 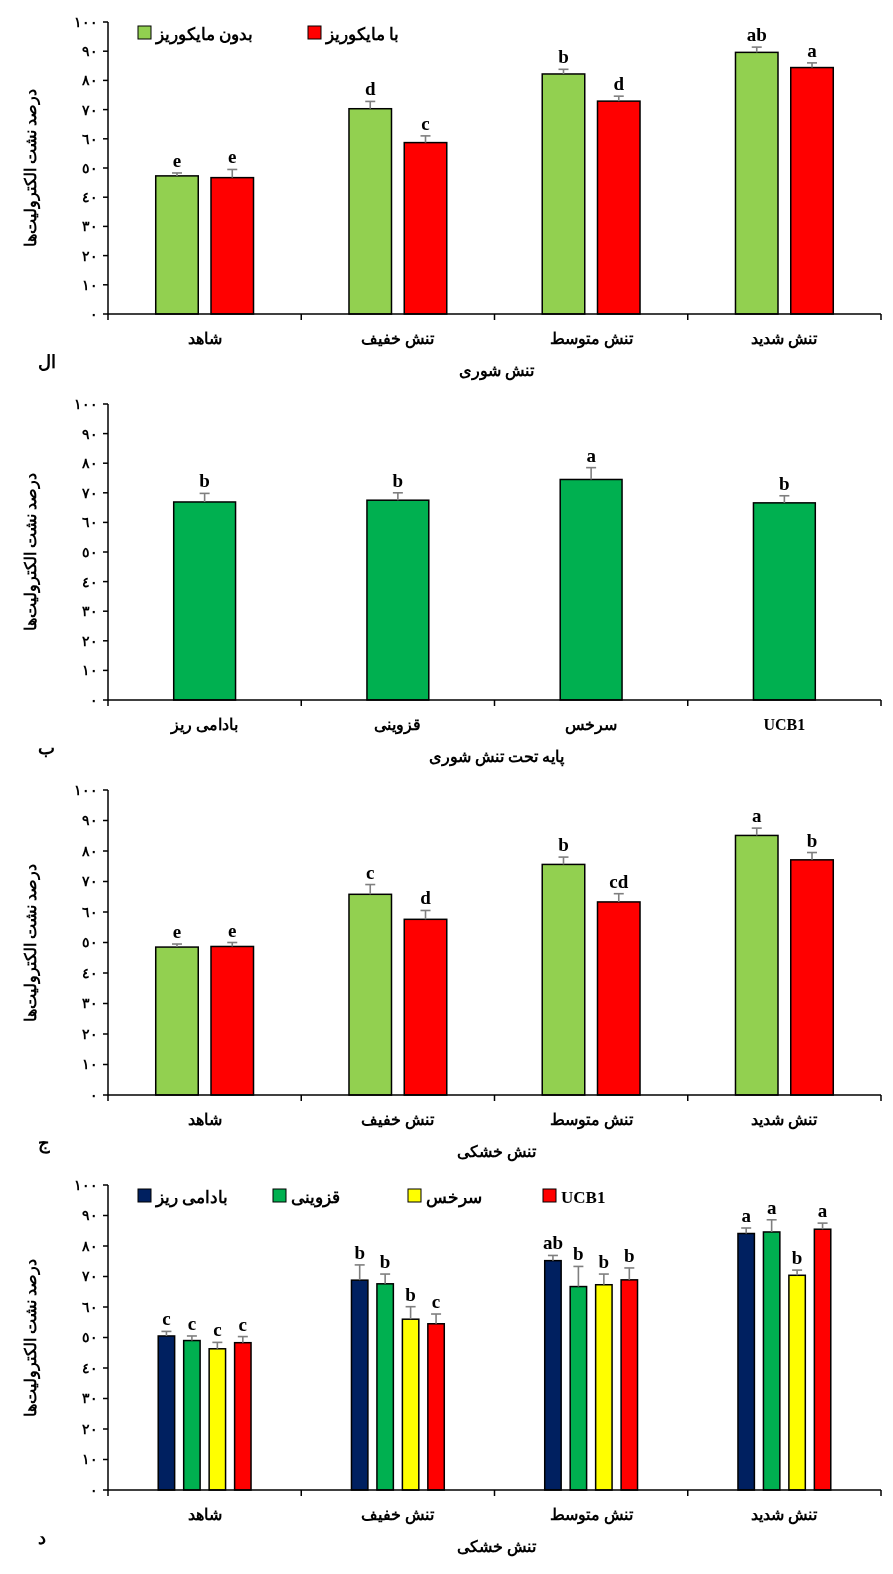 I want to click on text: ال, so click(x=47, y=362).